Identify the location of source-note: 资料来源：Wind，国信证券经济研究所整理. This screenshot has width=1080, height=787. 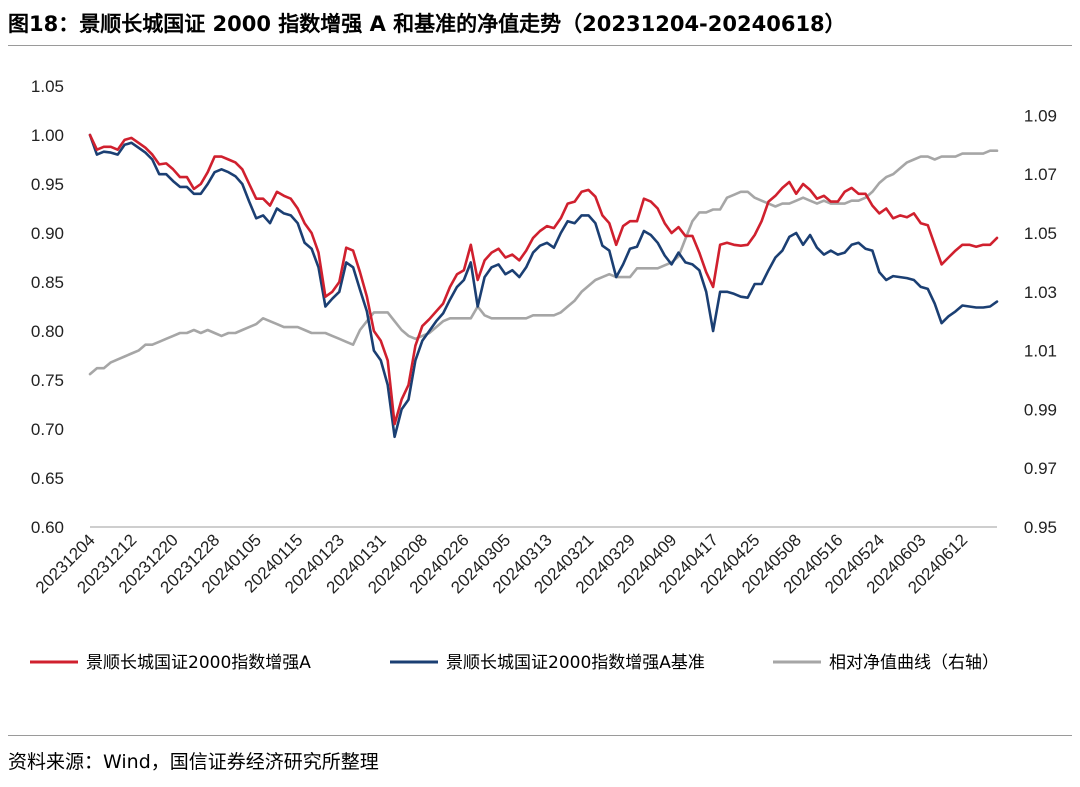
(193, 762).